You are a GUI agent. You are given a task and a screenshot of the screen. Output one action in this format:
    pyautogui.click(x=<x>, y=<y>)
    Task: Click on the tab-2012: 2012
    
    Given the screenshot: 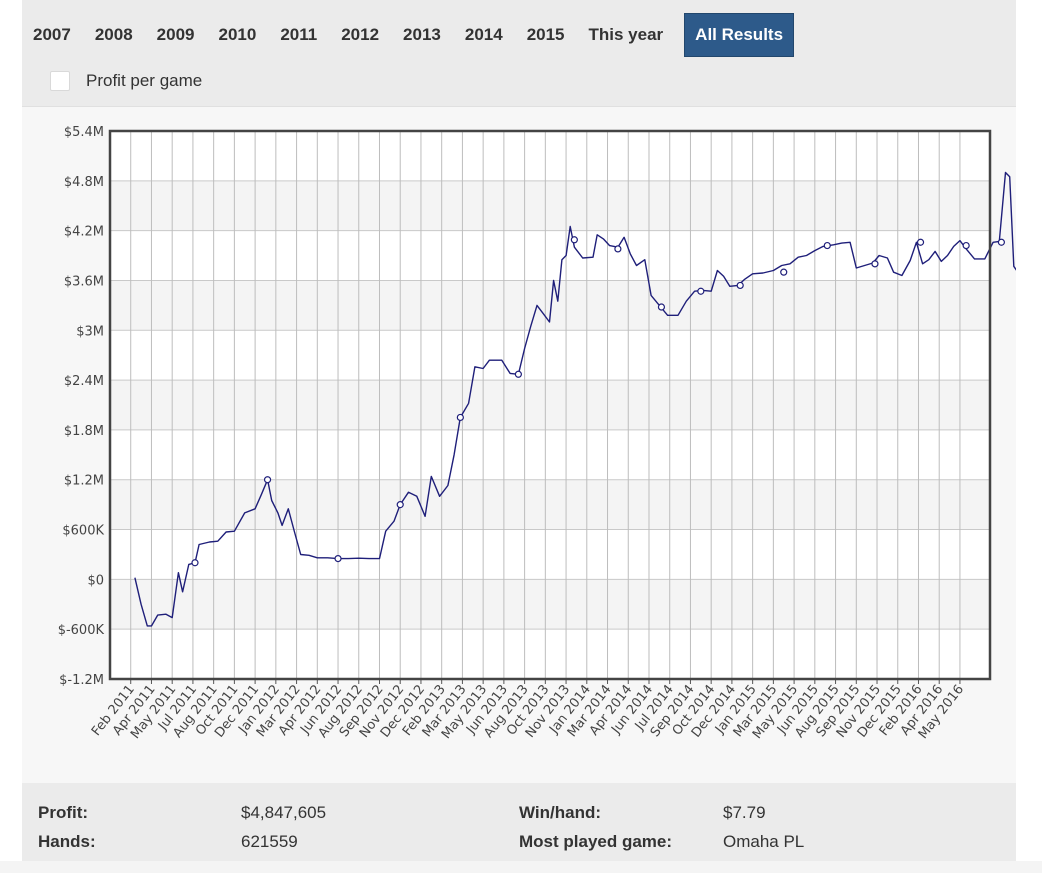 What is the action you would take?
    pyautogui.click(x=360, y=34)
    